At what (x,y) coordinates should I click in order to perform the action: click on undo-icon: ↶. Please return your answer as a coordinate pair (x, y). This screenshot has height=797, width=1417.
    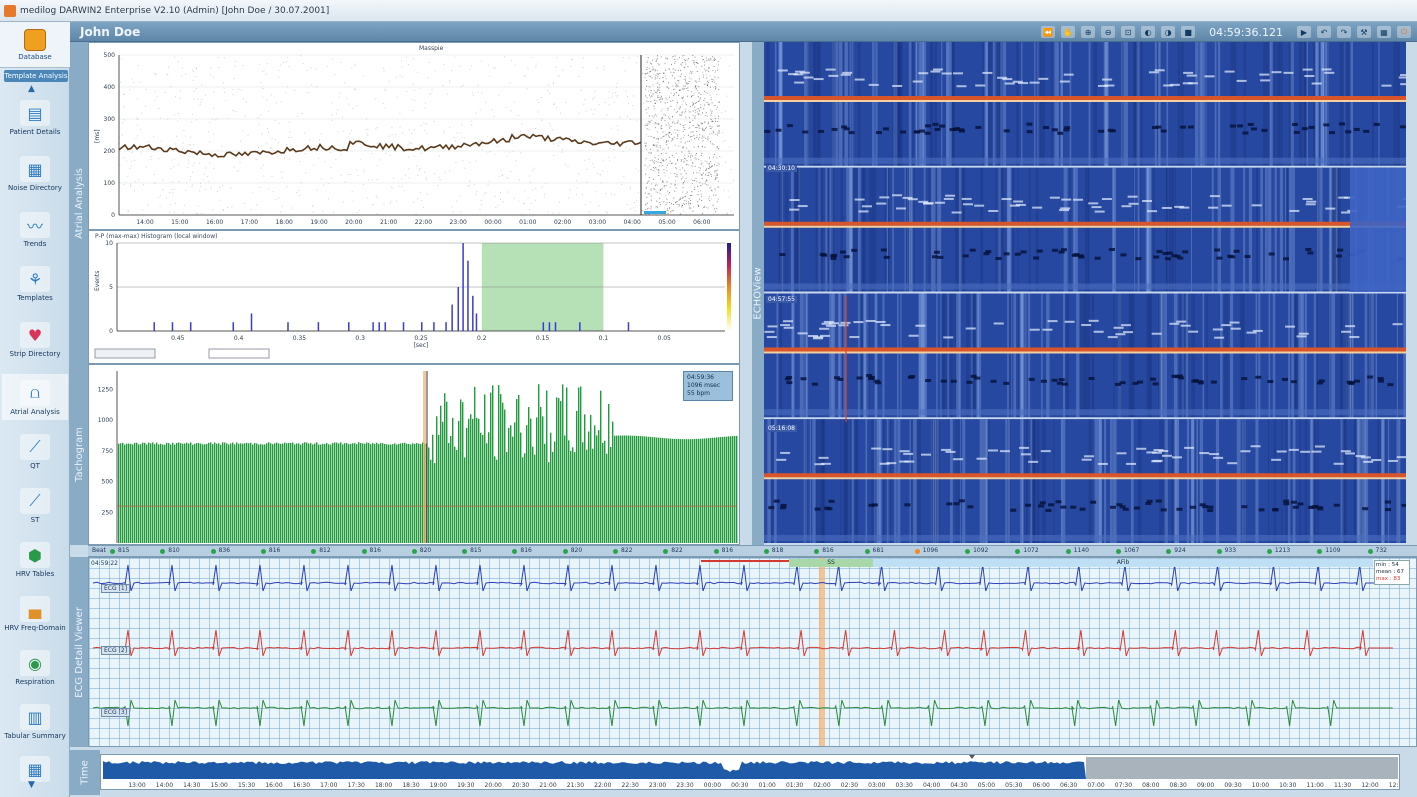
    Looking at the image, I should click on (1324, 32).